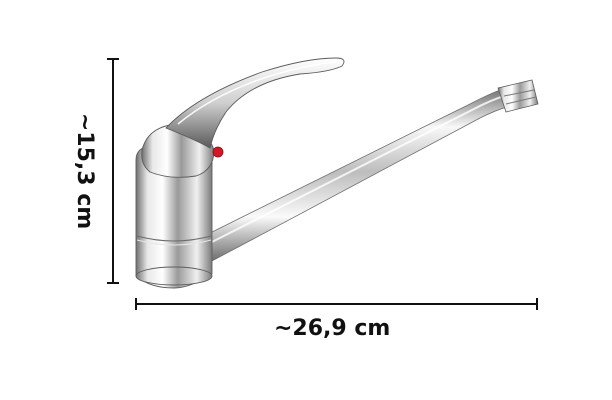 This screenshot has width=612, height=400. Describe the element at coordinates (218, 152) in the screenshot. I see `hot-indicator-icon` at that location.